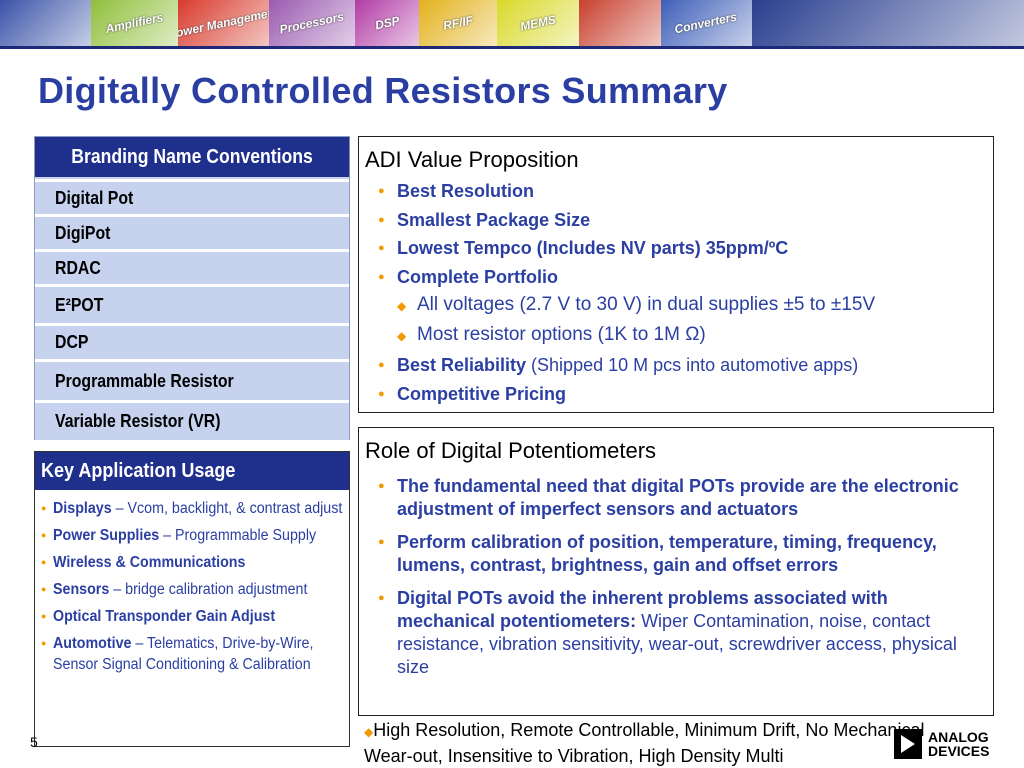 The height and width of the screenshot is (768, 1024). What do you see at coordinates (626, 397) in the screenshot?
I see `list-item: Competitive Pricing` at bounding box center [626, 397].